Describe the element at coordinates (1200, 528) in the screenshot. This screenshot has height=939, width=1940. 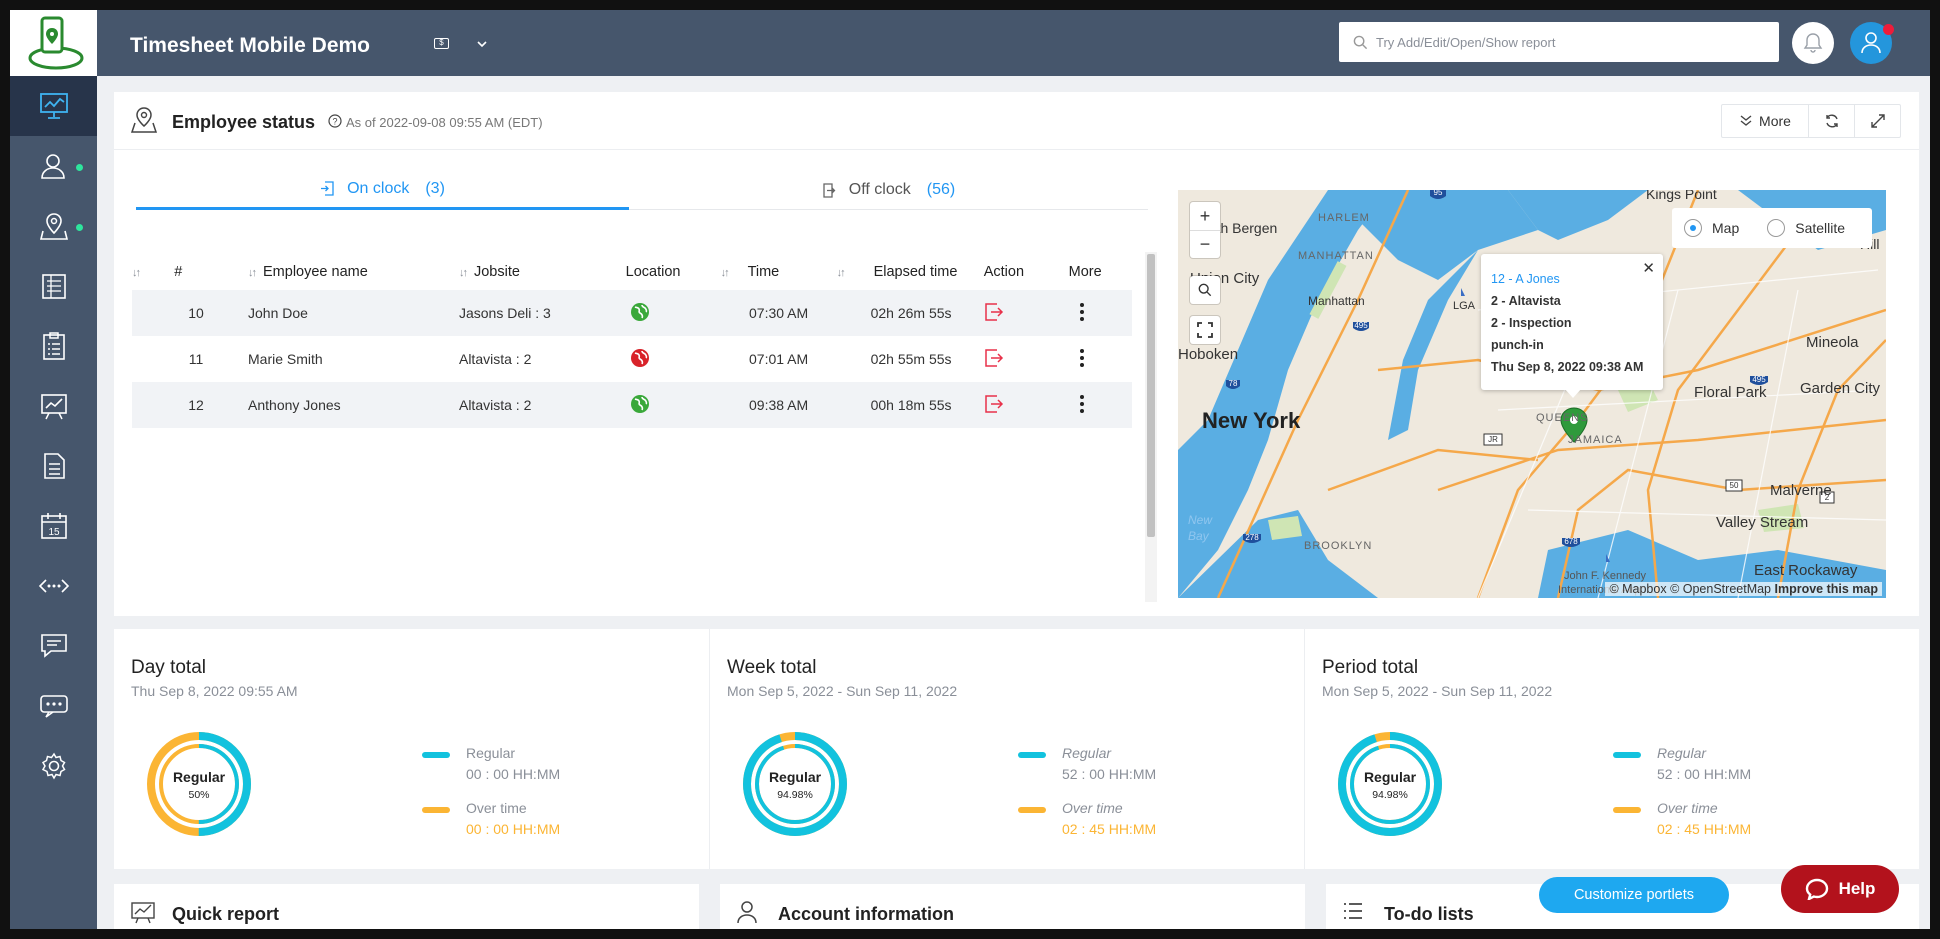
I see `map-label-new-bay: New Bay` at that location.